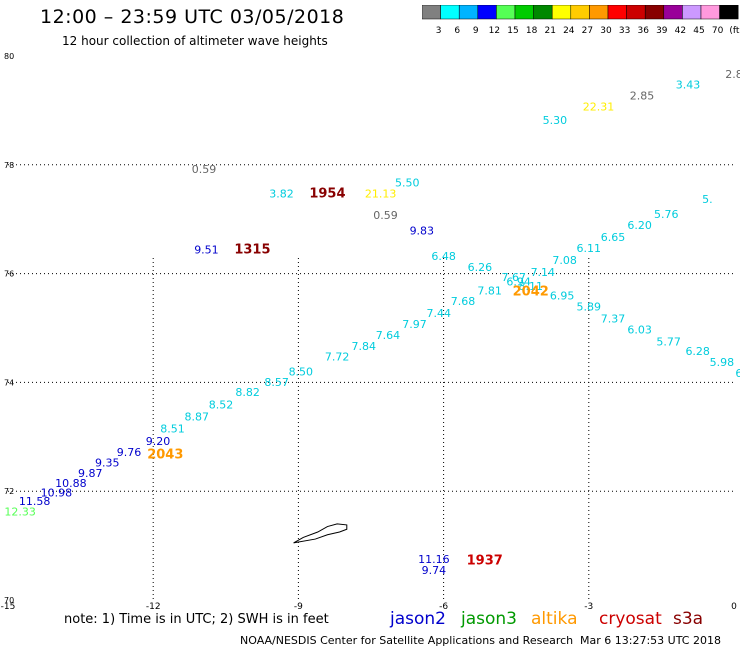 The image size is (740, 650). Describe the element at coordinates (642, 96) in the screenshot. I see `wave-height-label: 2.85` at that location.